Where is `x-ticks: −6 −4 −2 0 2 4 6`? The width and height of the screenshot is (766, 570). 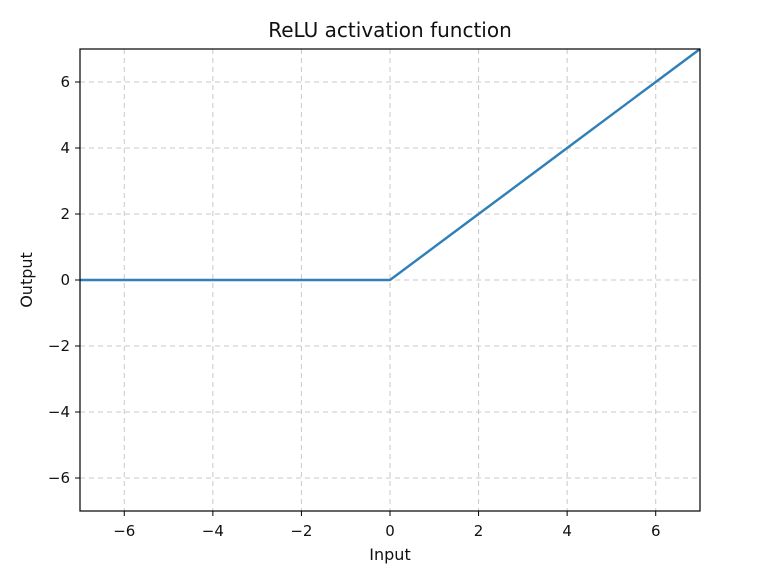 x-ticks: −6 −4 −2 0 2 4 6 is located at coordinates (386, 525).